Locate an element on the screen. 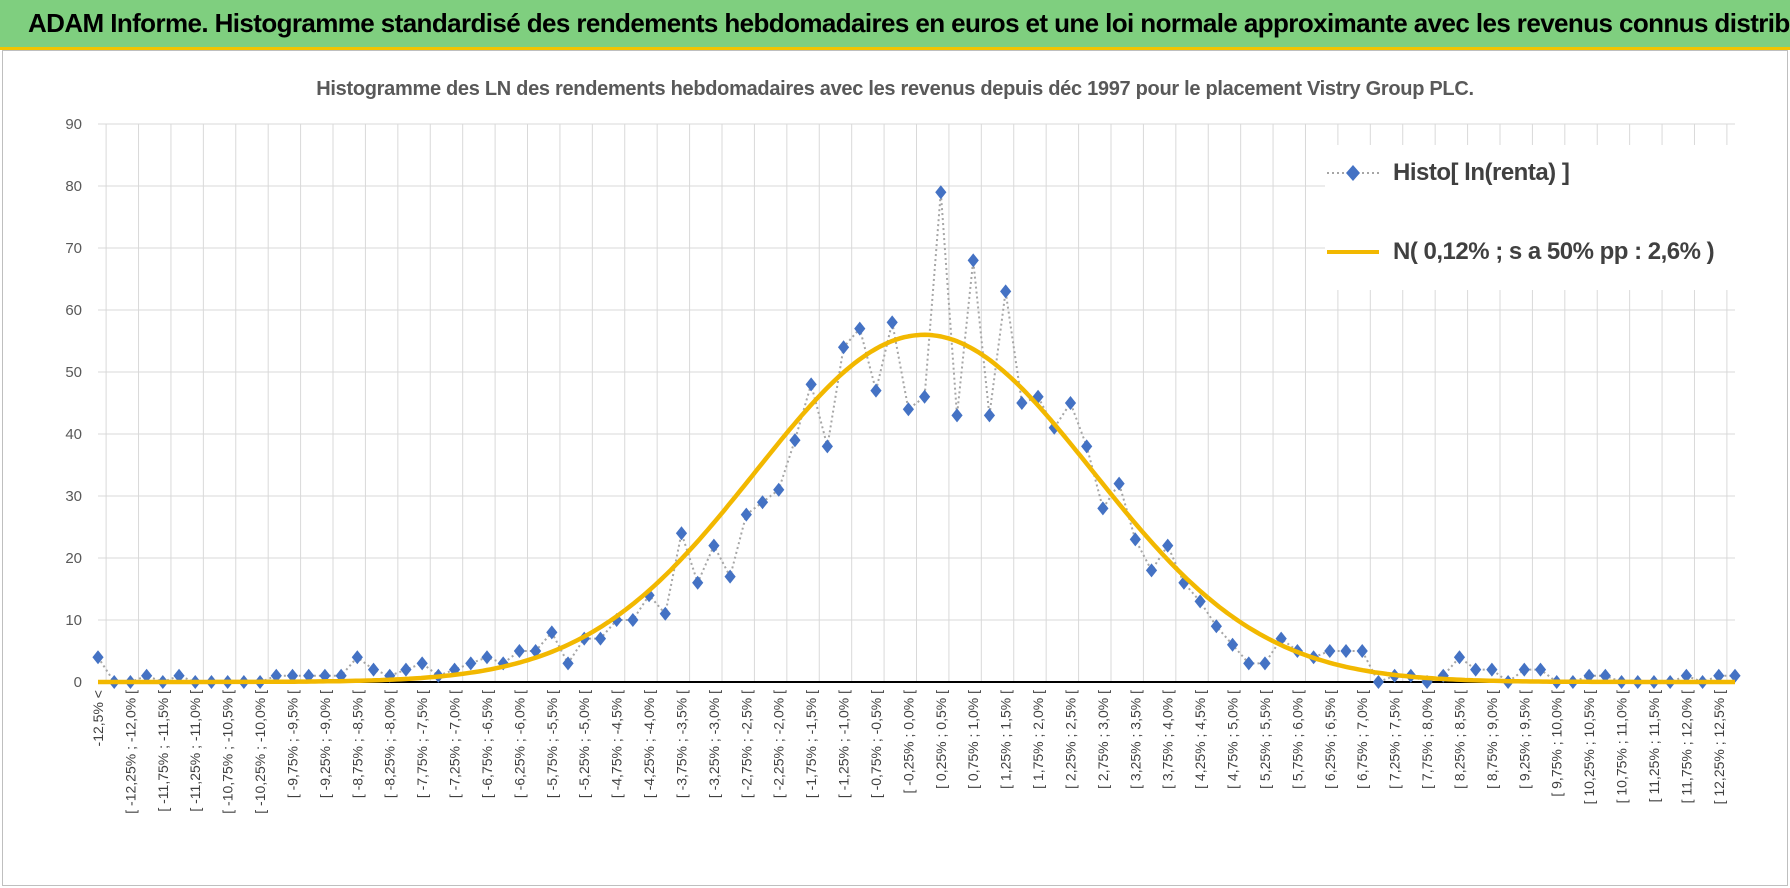  x-tick-label: [ 3,75% ; 4,0% [ is located at coordinates (1168, 739).